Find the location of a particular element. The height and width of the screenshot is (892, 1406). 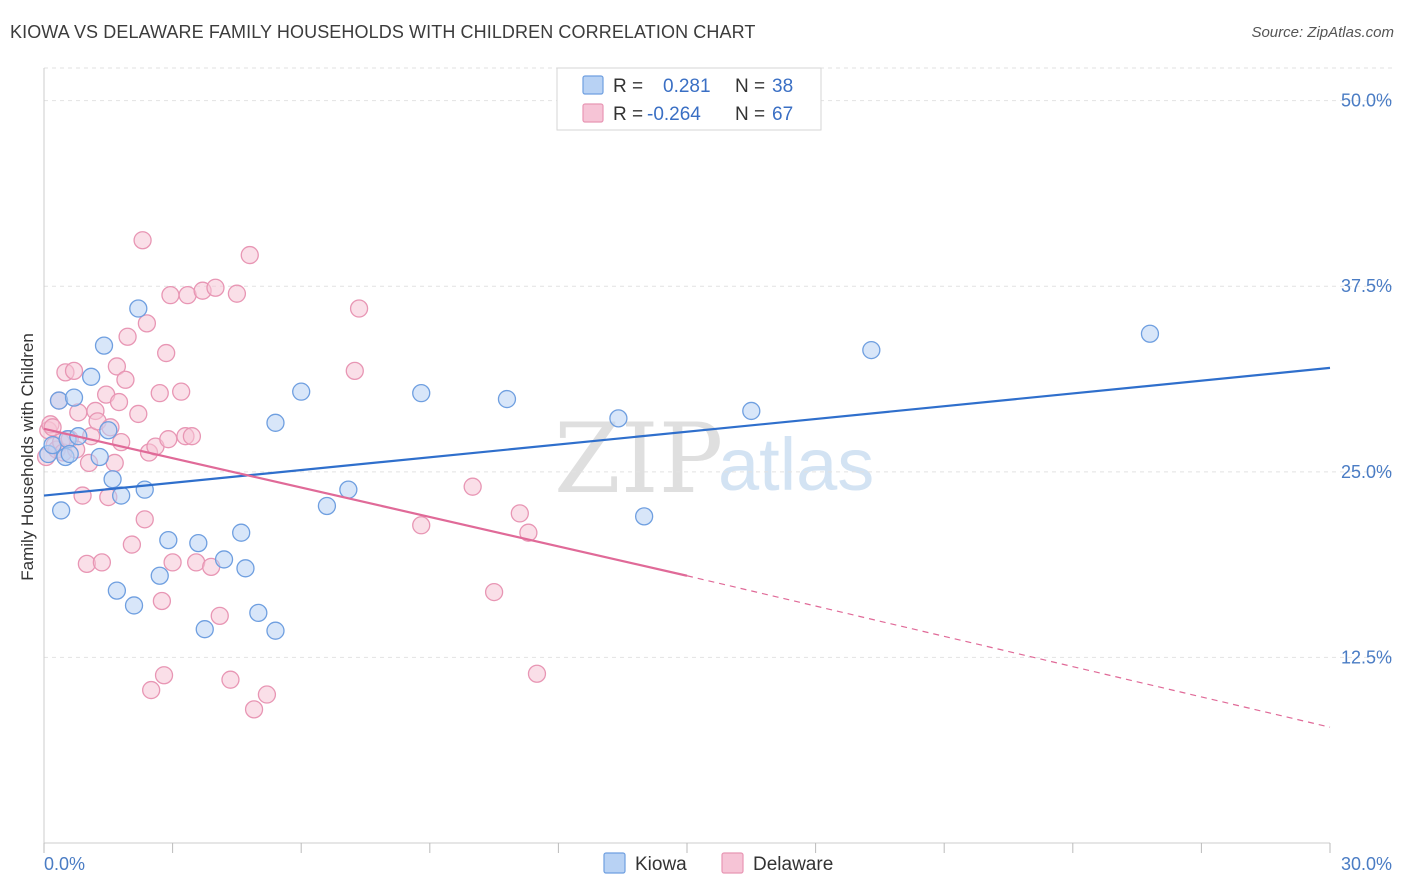

legend-swatch-kiowa is located at coordinates (593, 85).